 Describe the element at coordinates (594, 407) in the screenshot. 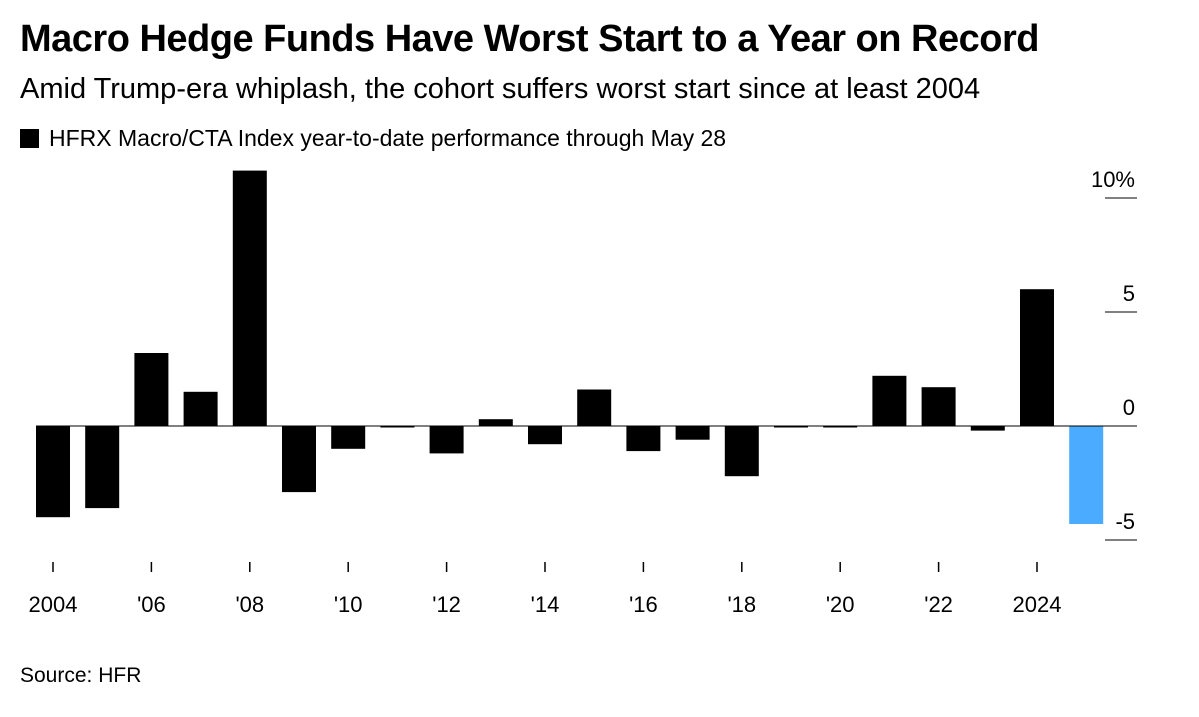

I see `bar-2015` at that location.